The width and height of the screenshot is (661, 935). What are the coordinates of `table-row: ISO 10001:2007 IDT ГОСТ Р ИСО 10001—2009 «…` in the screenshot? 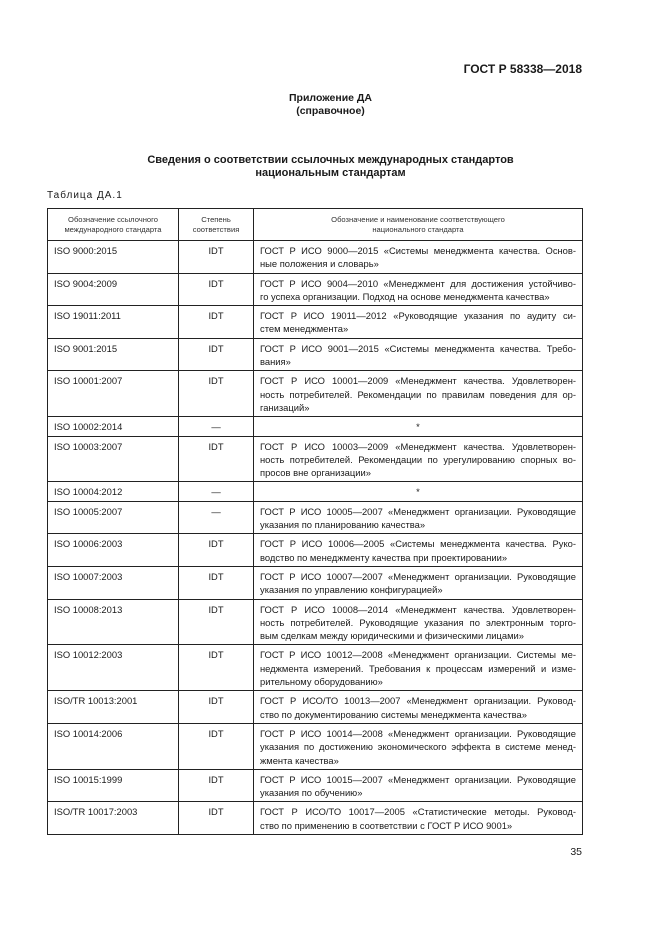 It's located at (315, 394).